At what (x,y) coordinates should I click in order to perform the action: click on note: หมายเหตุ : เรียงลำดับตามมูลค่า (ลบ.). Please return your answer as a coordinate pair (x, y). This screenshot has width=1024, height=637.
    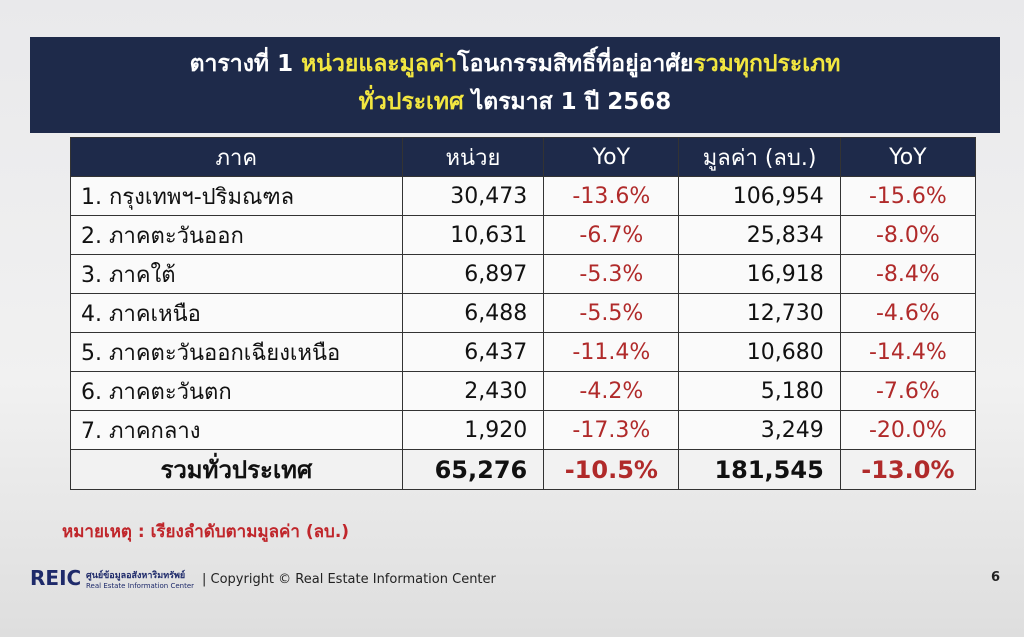
    Looking at the image, I should click on (206, 532).